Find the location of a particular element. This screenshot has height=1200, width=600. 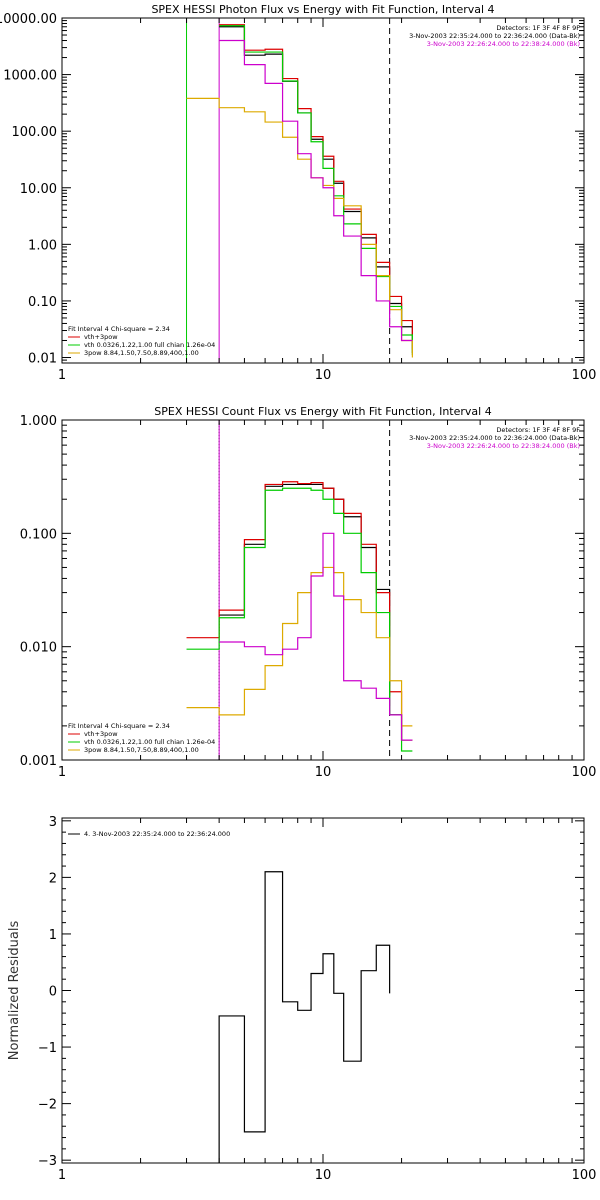

y-tick-label-2-2: 0.010 is located at coordinates (38, 648).